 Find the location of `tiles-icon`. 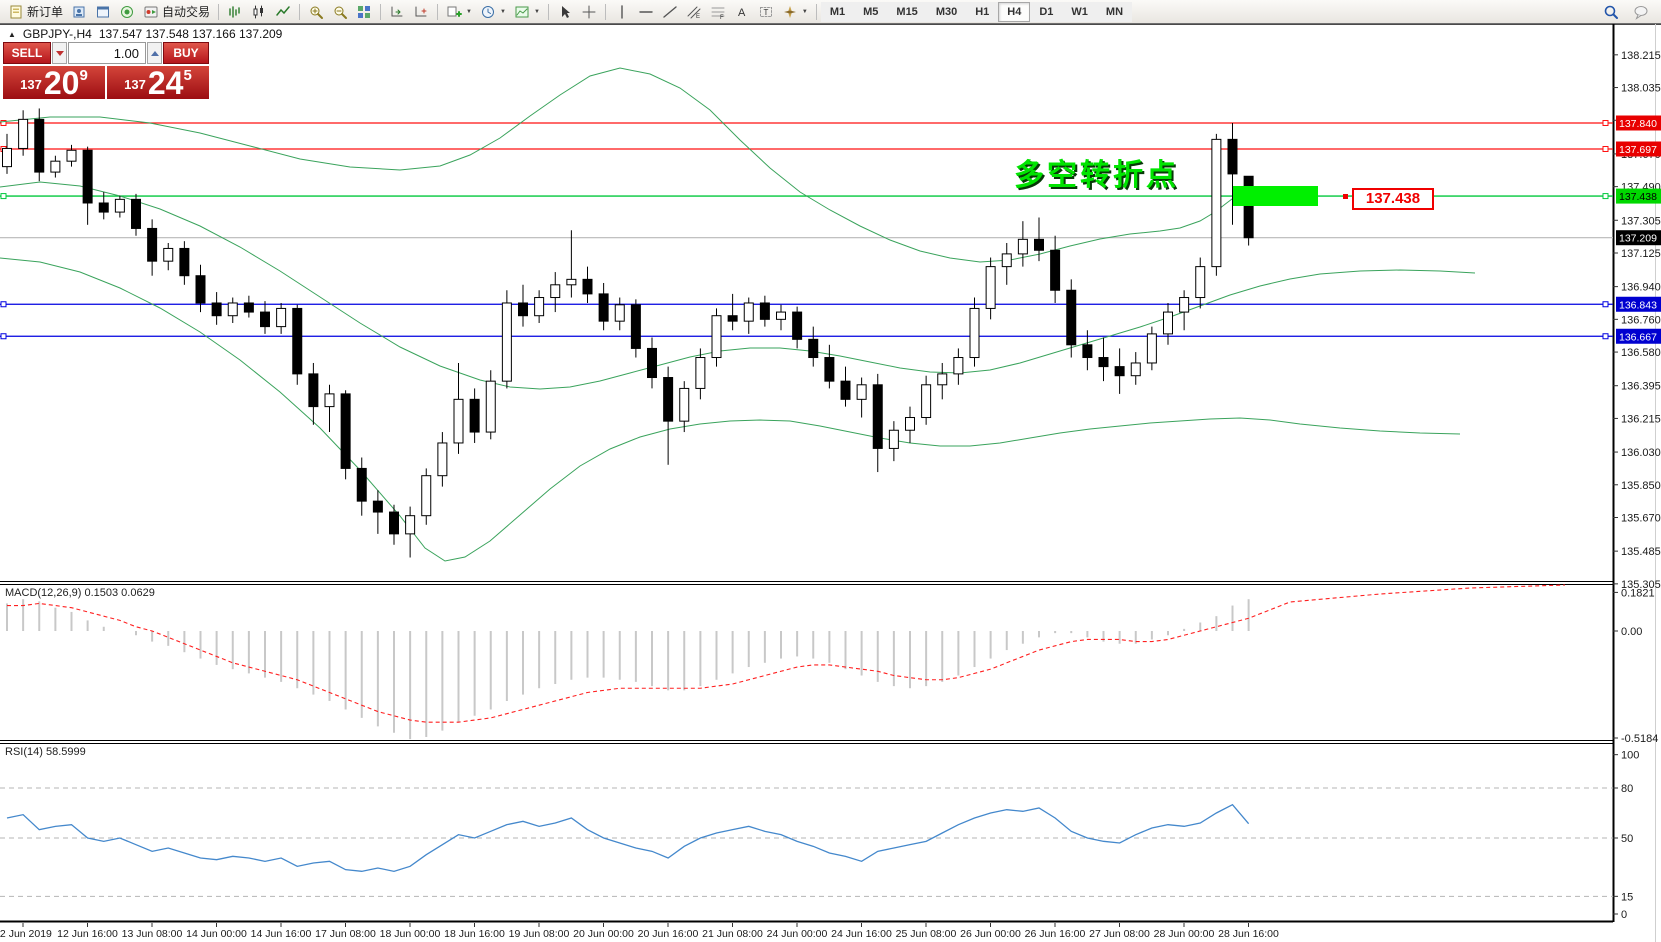

tiles-icon is located at coordinates (364, 12).